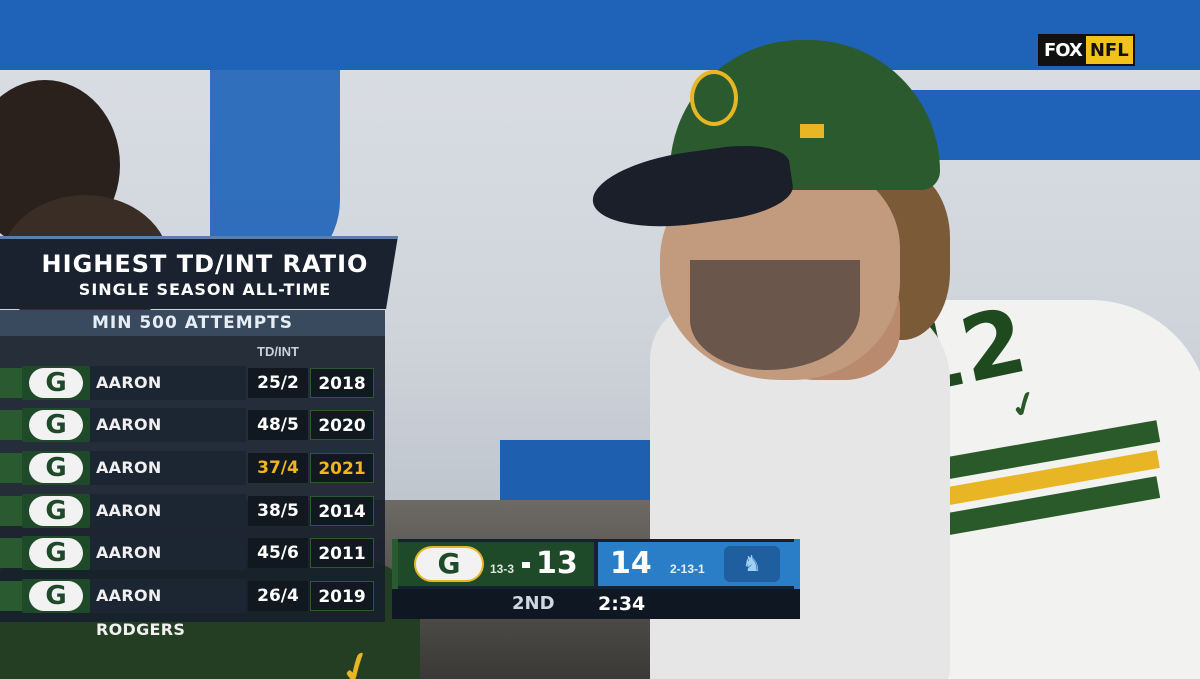  Describe the element at coordinates (342, 596) in the screenshot. I see `season-year: 2019` at that location.